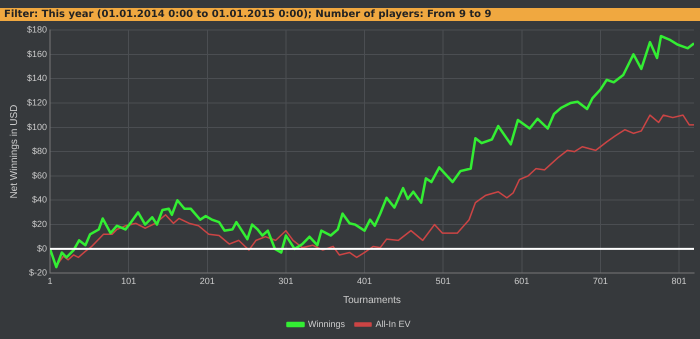  What do you see at coordinates (37, 29) in the screenshot?
I see `y-tick-label: $180` at bounding box center [37, 29].